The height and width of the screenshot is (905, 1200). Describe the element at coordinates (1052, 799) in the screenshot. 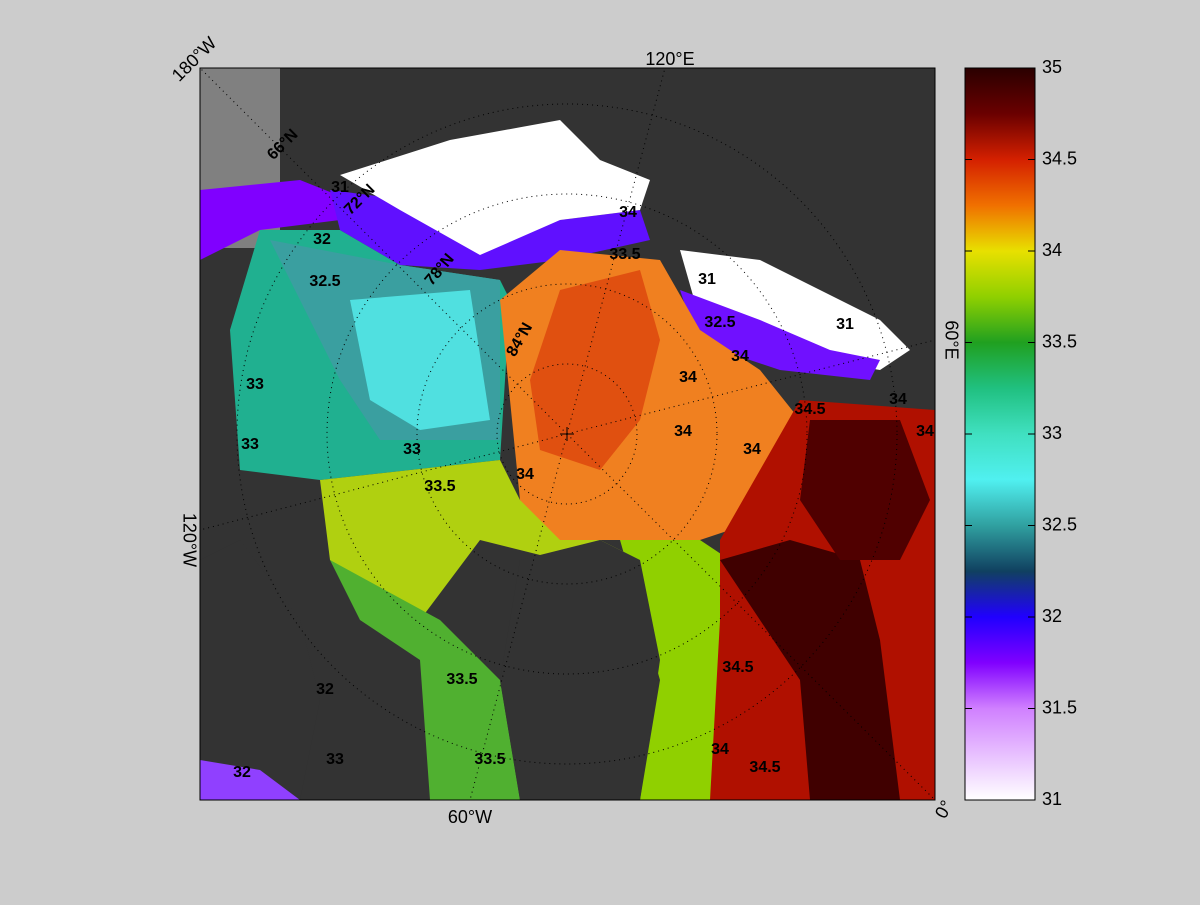

I see `colorbar-tick-label: 31` at that location.